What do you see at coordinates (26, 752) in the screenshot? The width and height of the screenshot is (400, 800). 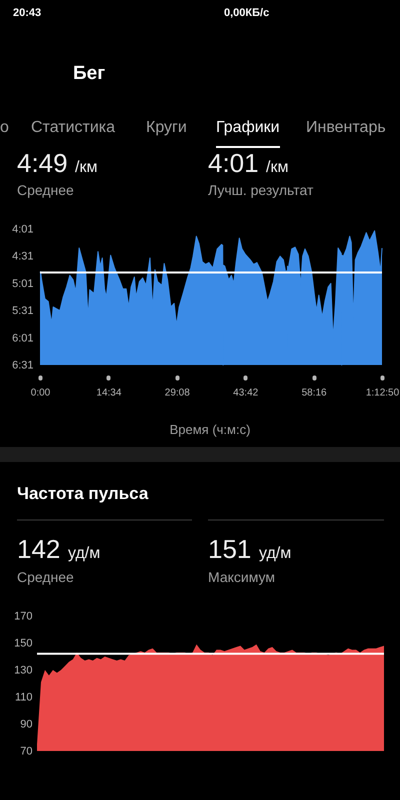 I see `y-tick-label: 70` at bounding box center [26, 752].